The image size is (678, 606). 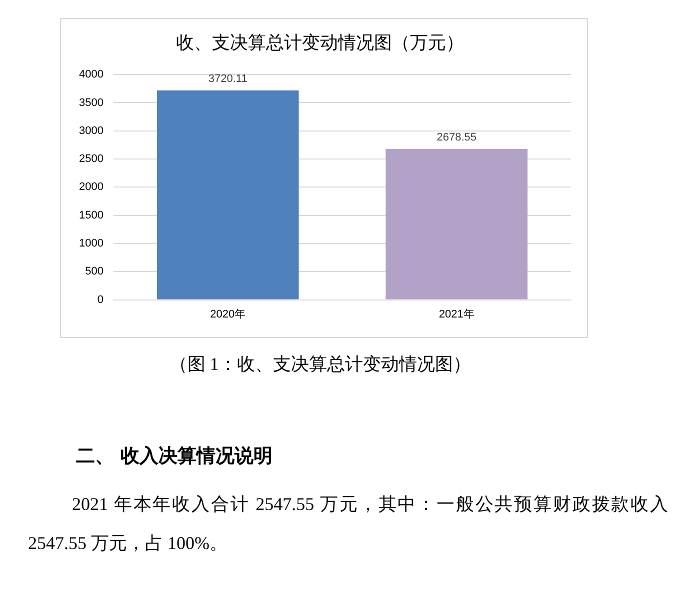 I want to click on data-label: 3720.11, so click(x=228, y=78).